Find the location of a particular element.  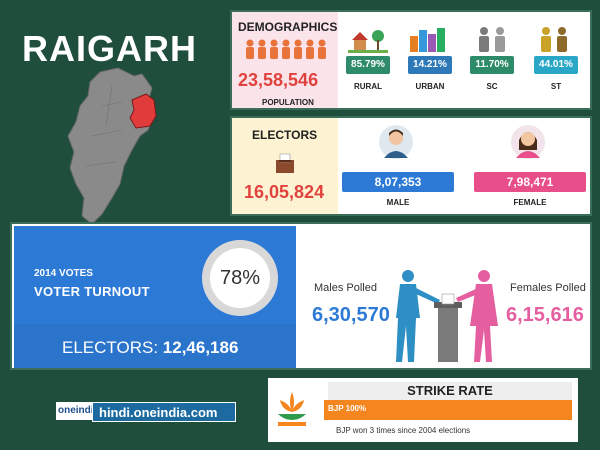

urban-label: URBAN is located at coordinates (430, 86).